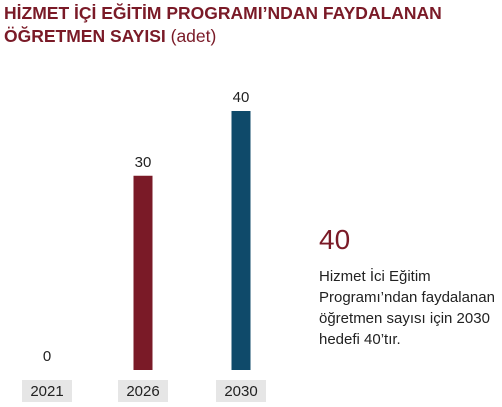 This screenshot has width=502, height=407. I want to click on bar-2026, so click(143, 272).